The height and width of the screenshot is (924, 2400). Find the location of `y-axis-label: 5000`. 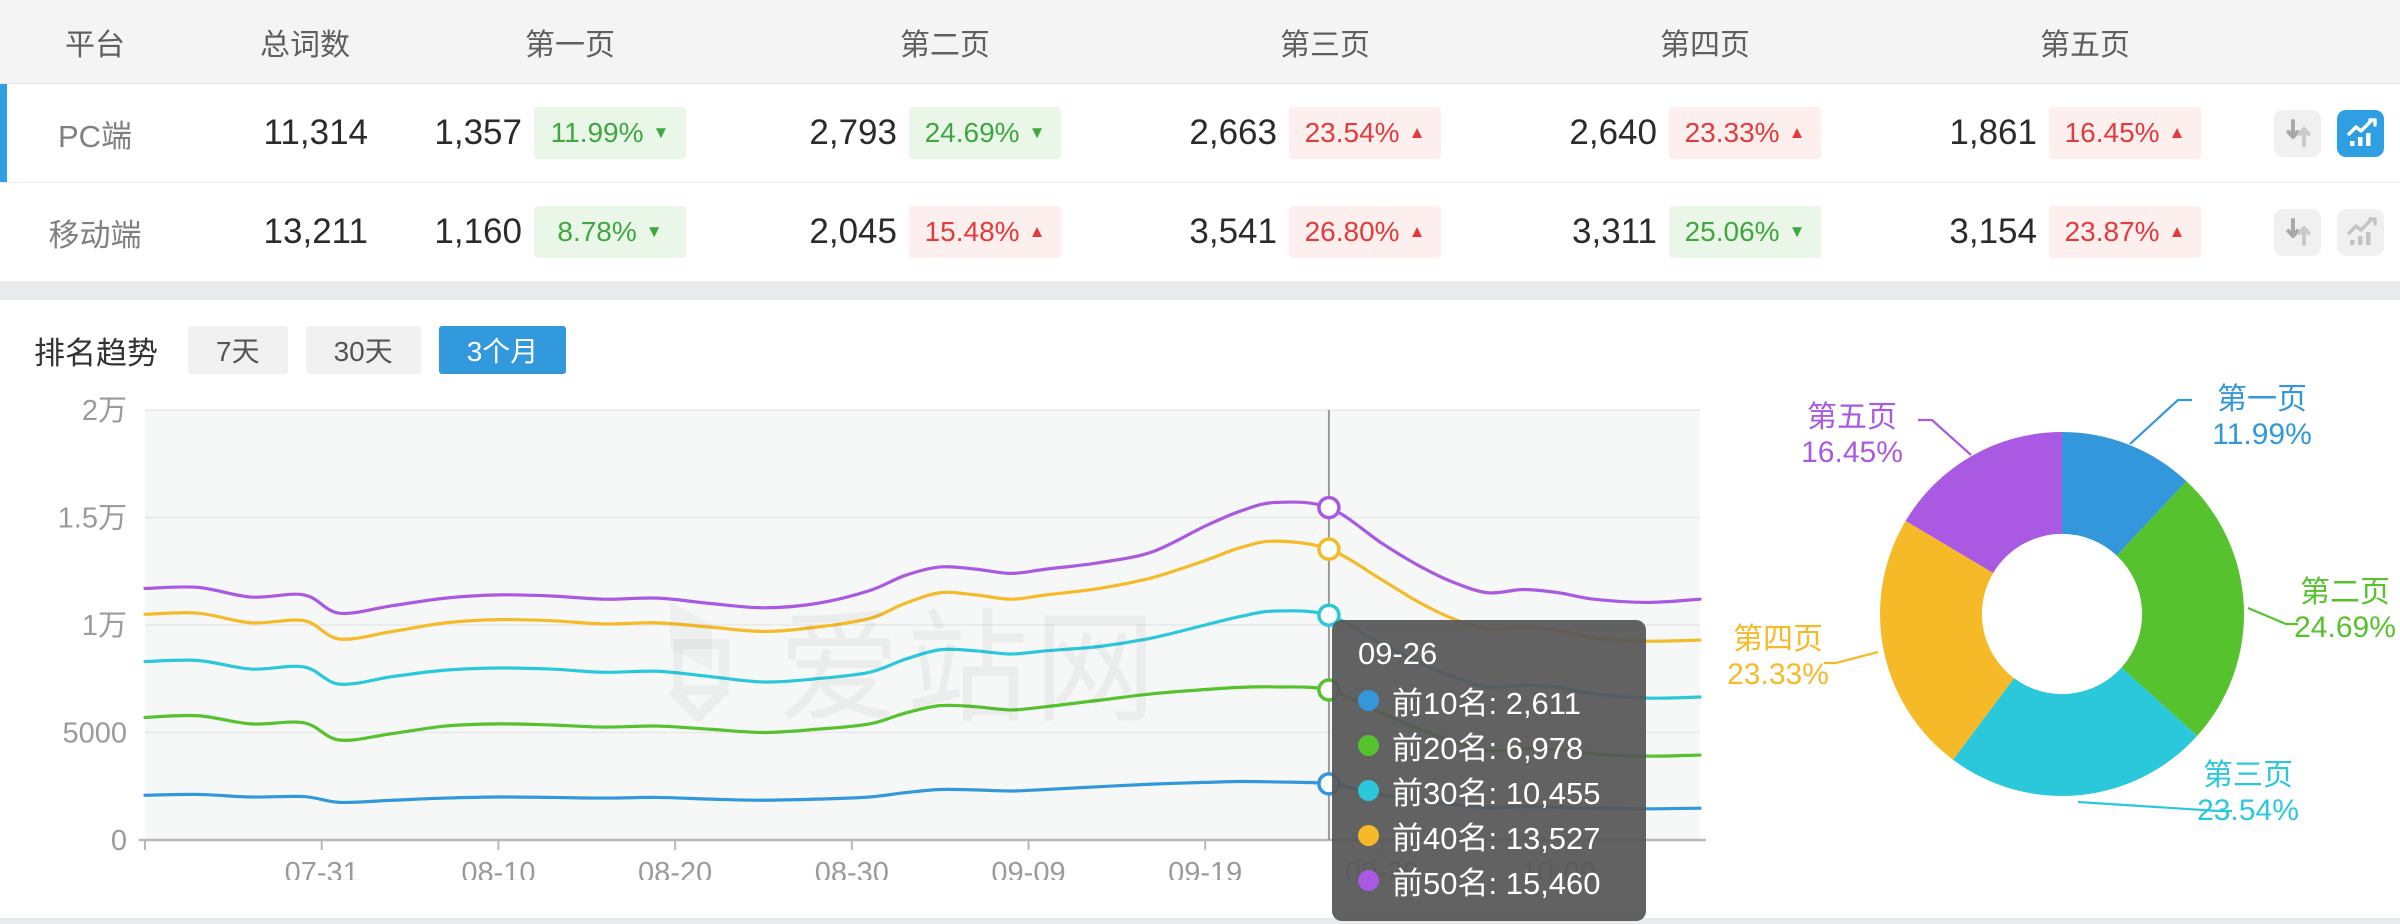

y-axis-label: 5000 is located at coordinates (94, 734).